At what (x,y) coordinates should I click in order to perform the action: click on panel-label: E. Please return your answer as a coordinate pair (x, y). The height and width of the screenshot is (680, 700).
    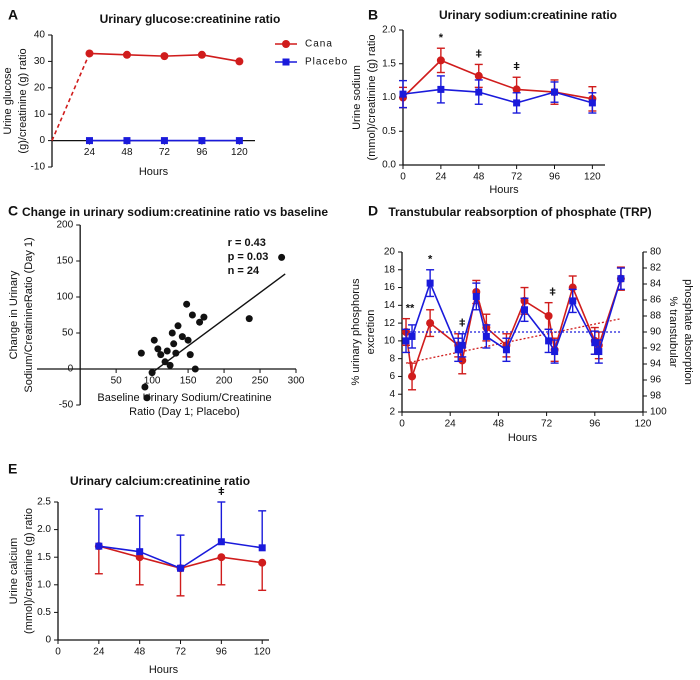
    Looking at the image, I should click on (12, 469).